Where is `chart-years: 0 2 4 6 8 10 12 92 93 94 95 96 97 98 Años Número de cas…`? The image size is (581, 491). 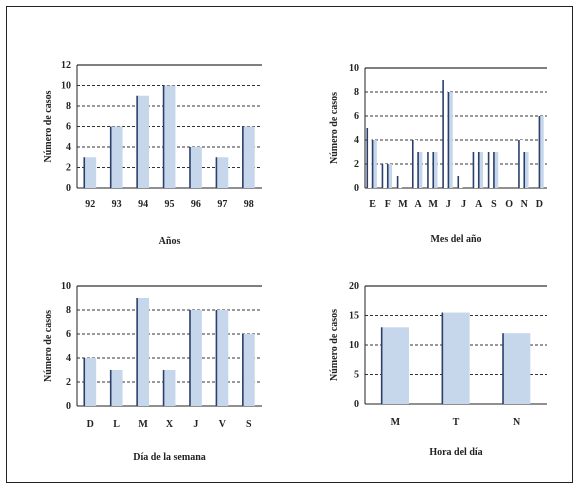 chart-years: 0 2 4 6 8 10 12 92 93 94 95 96 97 98 Años Número de cas… is located at coordinates (152, 153).